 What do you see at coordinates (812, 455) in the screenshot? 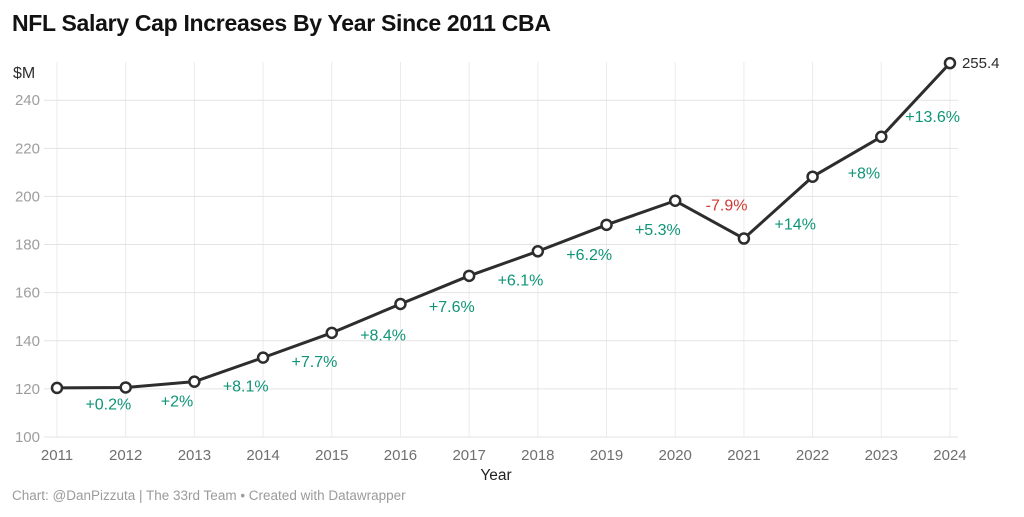
I see `x-tick-label: 2022` at bounding box center [812, 455].